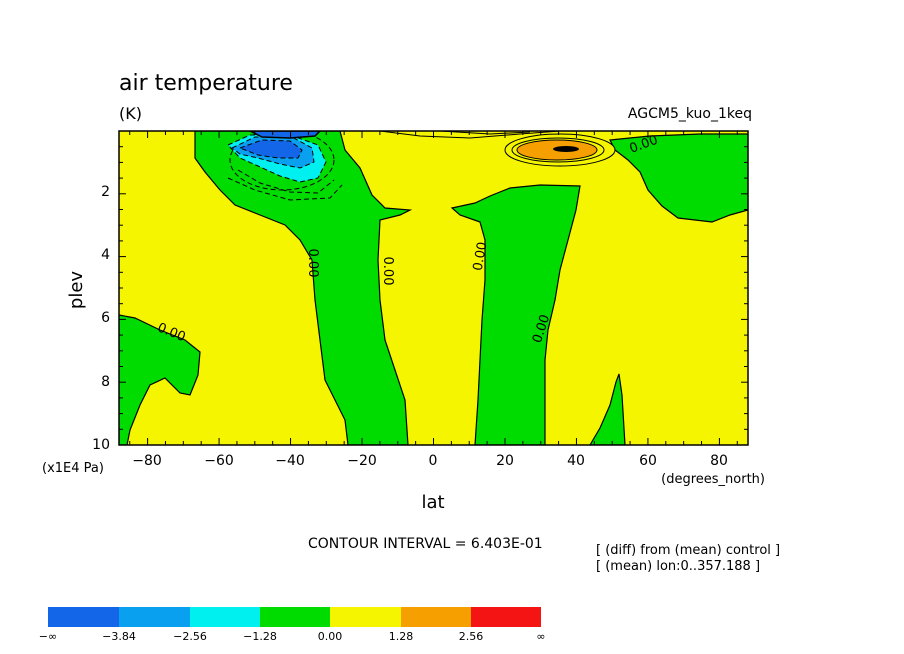 The image size is (904, 654). What do you see at coordinates (690, 114) in the screenshot?
I see `dataset-label: AGCM5_kuo_1keq` at bounding box center [690, 114].